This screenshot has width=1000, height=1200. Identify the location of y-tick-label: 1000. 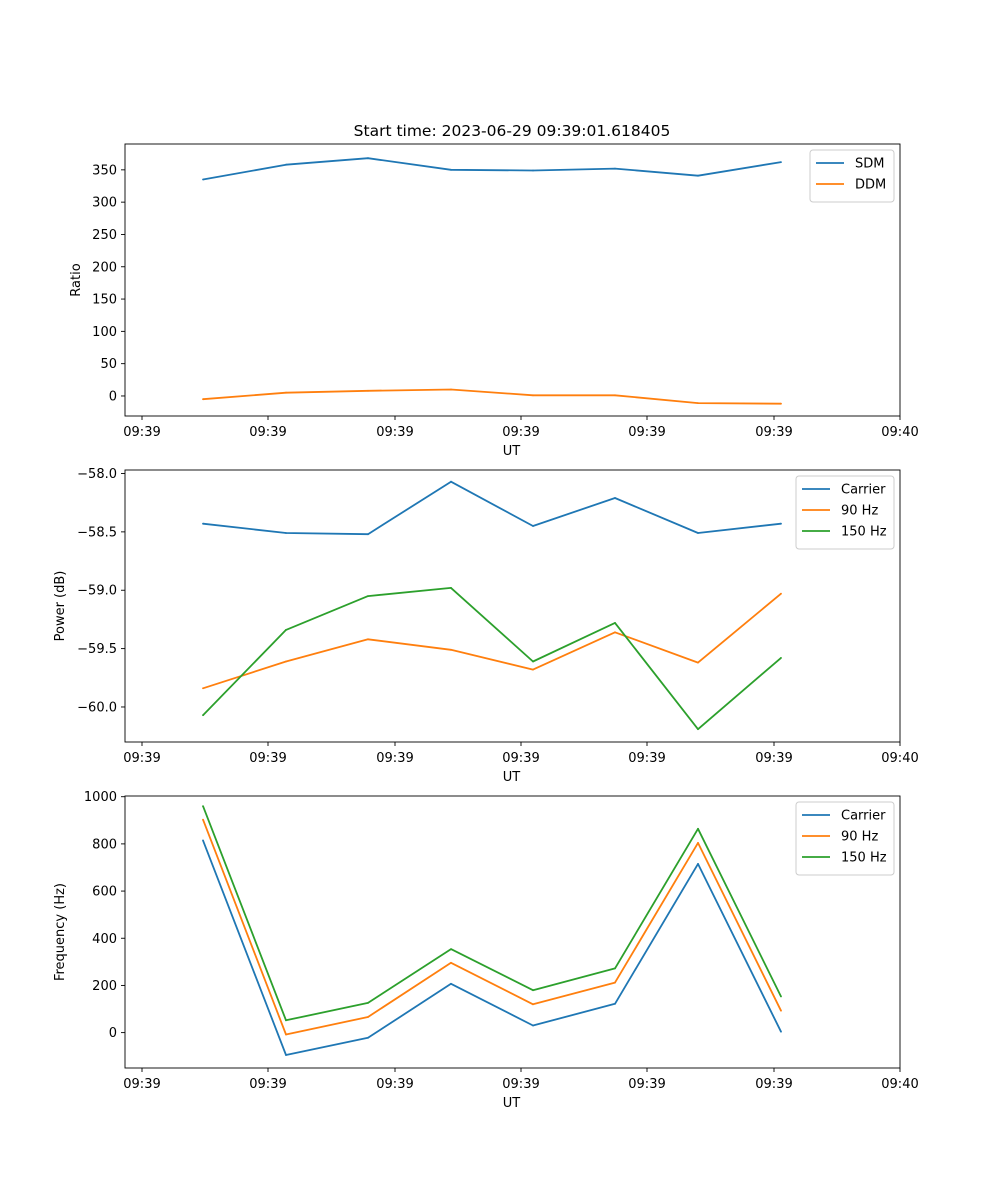
(100, 797).